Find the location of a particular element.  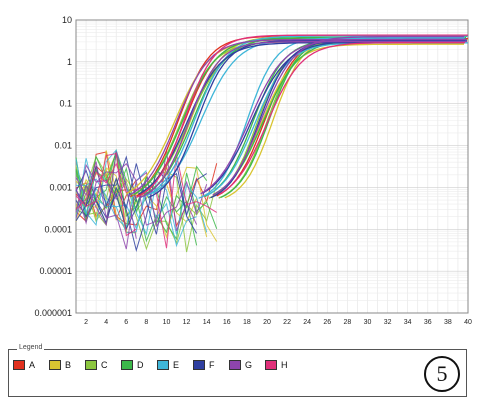

baseline-noise is located at coordinates (146, 200).